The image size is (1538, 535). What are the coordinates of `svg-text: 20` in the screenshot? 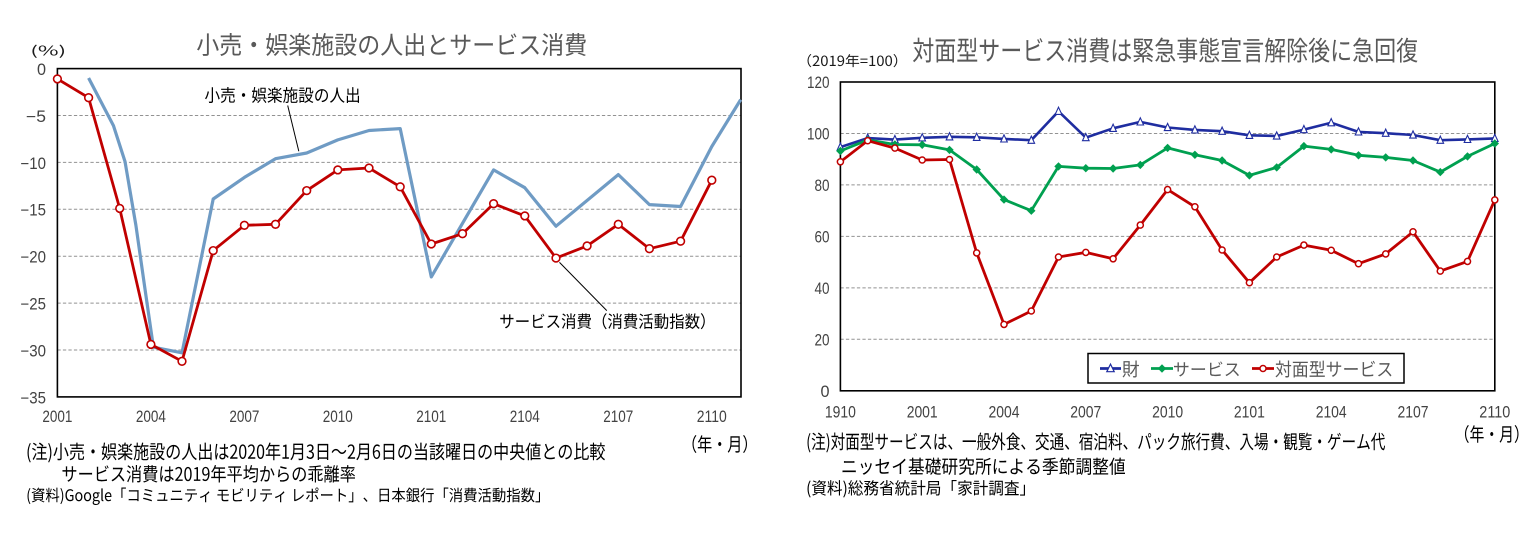 It's located at (822, 340).